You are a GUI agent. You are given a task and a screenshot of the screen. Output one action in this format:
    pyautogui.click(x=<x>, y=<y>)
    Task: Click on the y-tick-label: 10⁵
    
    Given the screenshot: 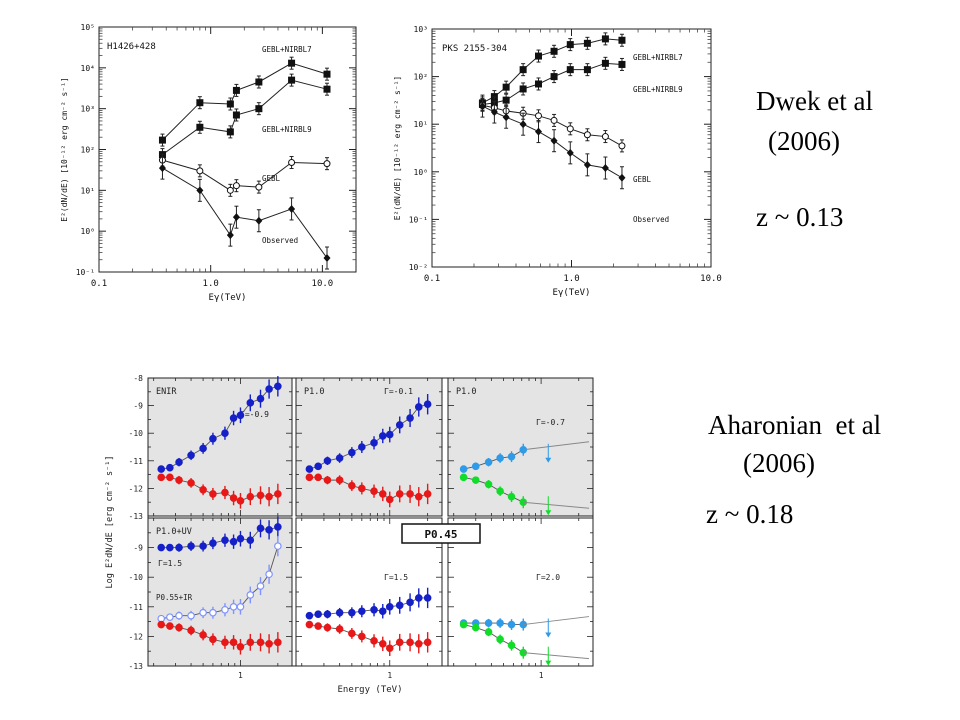 What is the action you would take?
    pyautogui.click(x=88, y=27)
    